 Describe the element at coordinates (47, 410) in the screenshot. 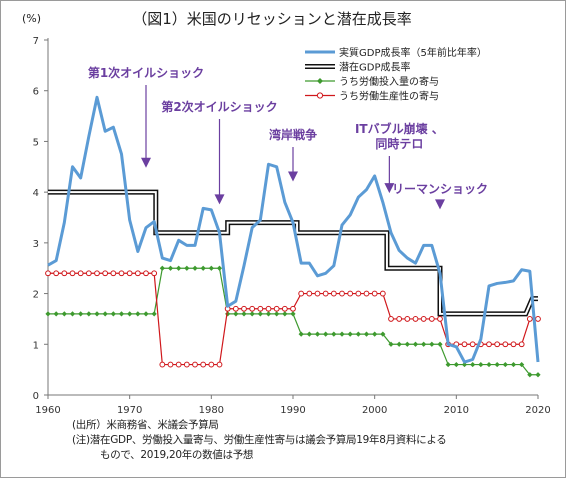

I see `x-tick-label: 1960` at that location.